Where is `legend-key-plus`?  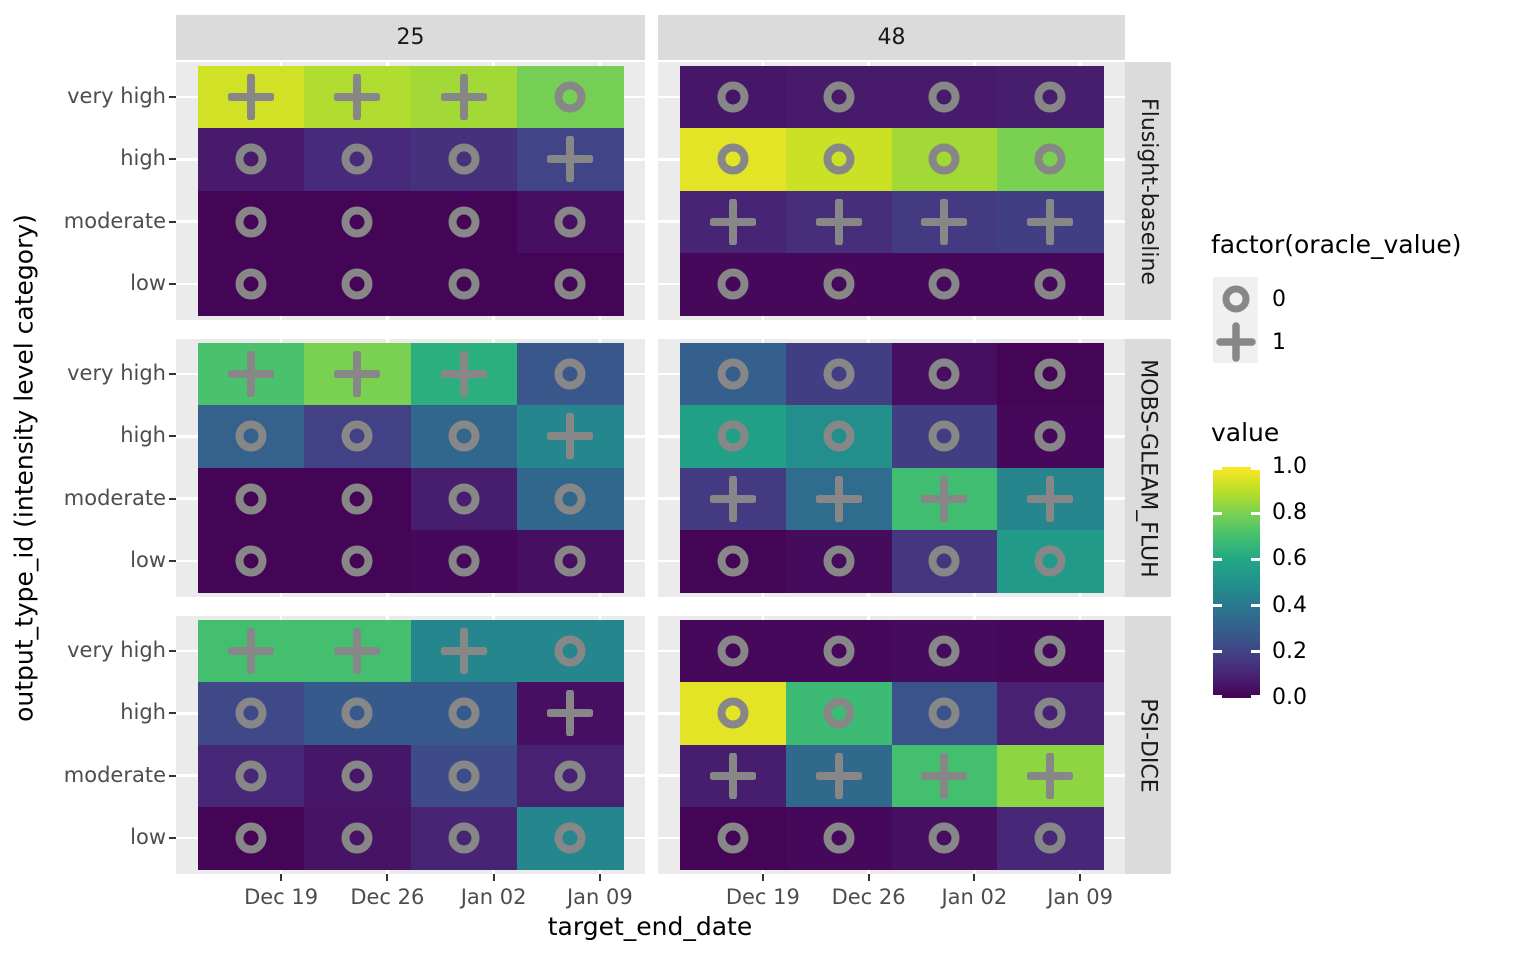 legend-key-plus is located at coordinates (1235, 341).